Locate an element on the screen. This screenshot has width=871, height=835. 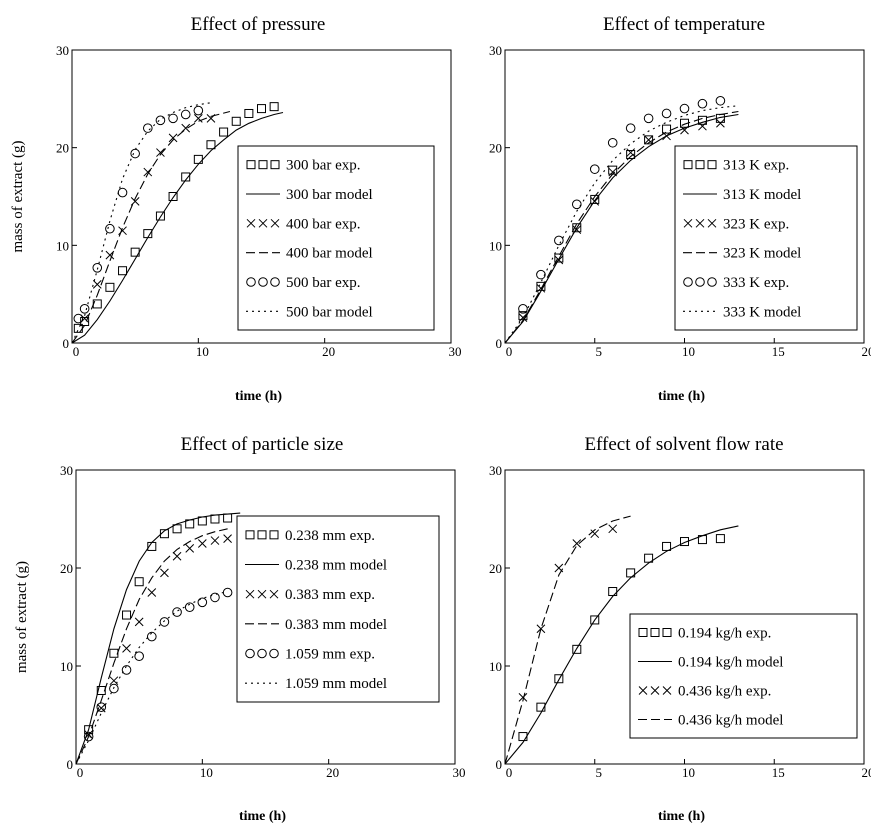
chart-title: Effect of temperature is located at coordinates (684, 24).